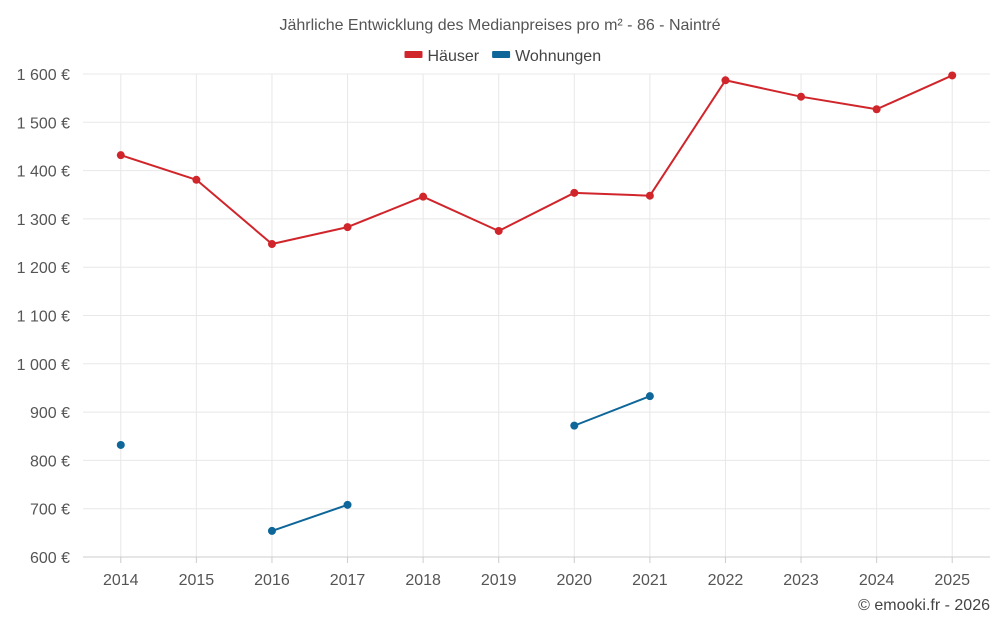 Image resolution: width=1000 pixels, height=625 pixels. What do you see at coordinates (924, 605) in the screenshot?
I see `credit-text: © emooki.fr - 2026` at bounding box center [924, 605].